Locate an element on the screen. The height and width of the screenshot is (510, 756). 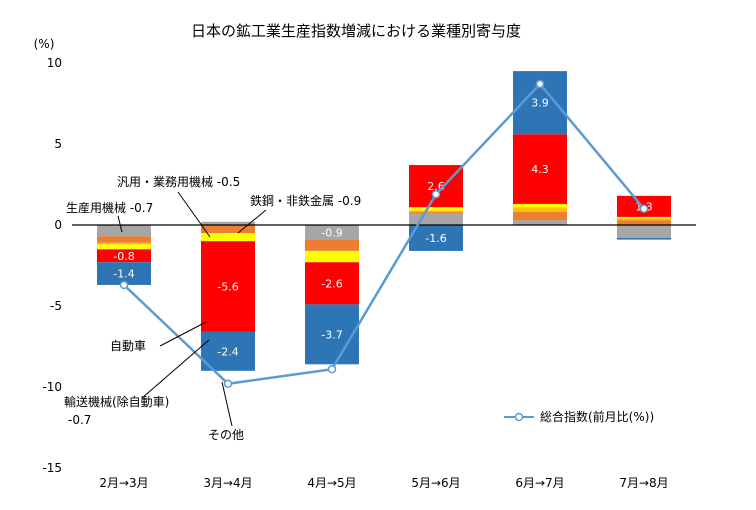
y-axis-unit: (%) is located at coordinates (44, 44).